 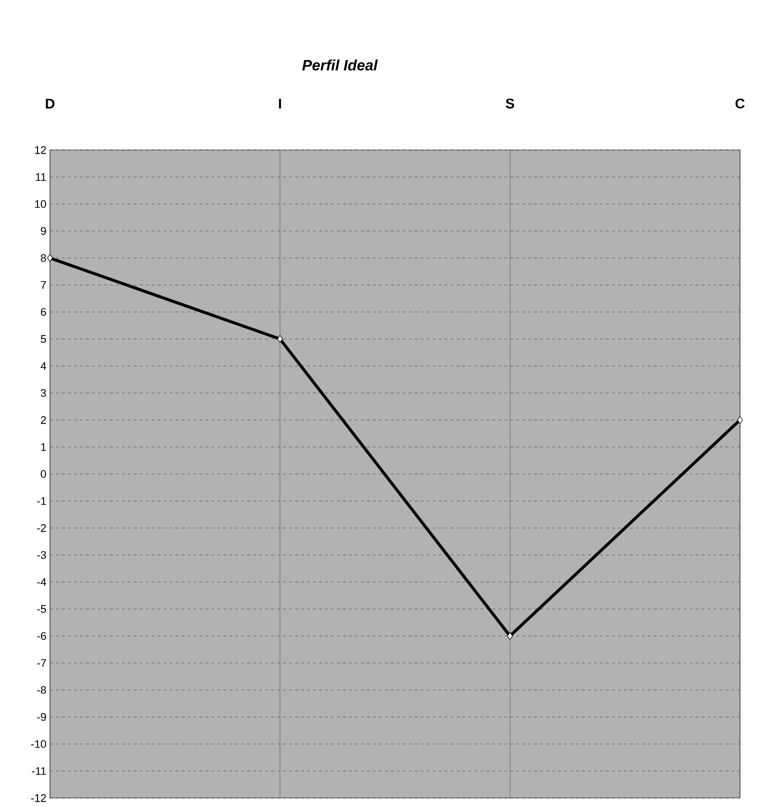 I want to click on y-tick-label: -7, so click(x=41, y=663).